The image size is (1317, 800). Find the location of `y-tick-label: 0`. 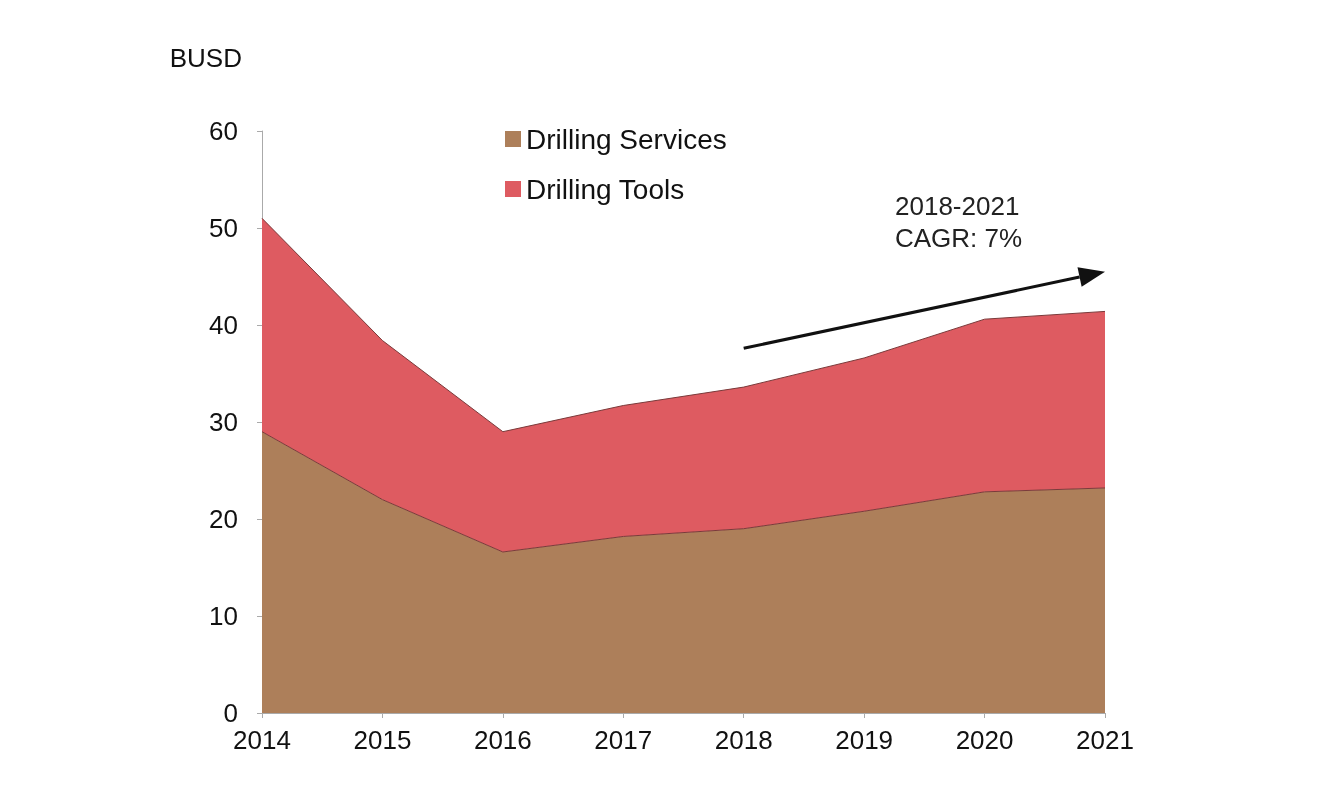

y-tick-label: 0 is located at coordinates (230, 713).